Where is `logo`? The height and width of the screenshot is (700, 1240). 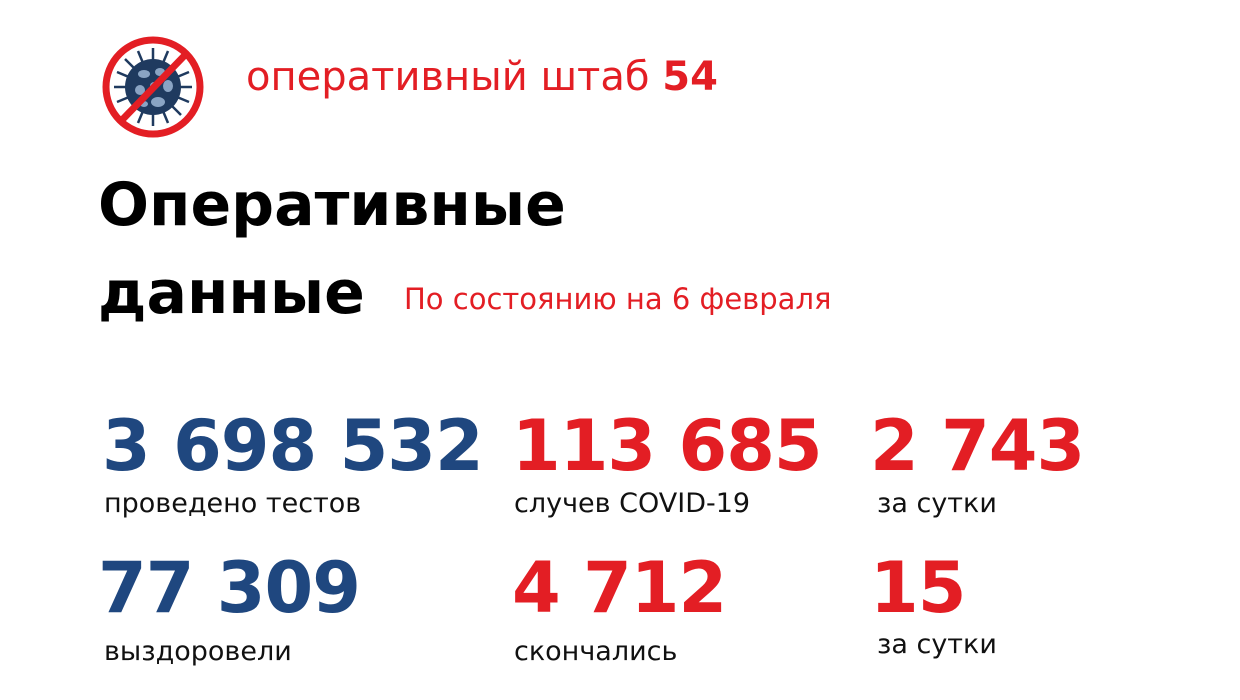 logo is located at coordinates (153, 89).